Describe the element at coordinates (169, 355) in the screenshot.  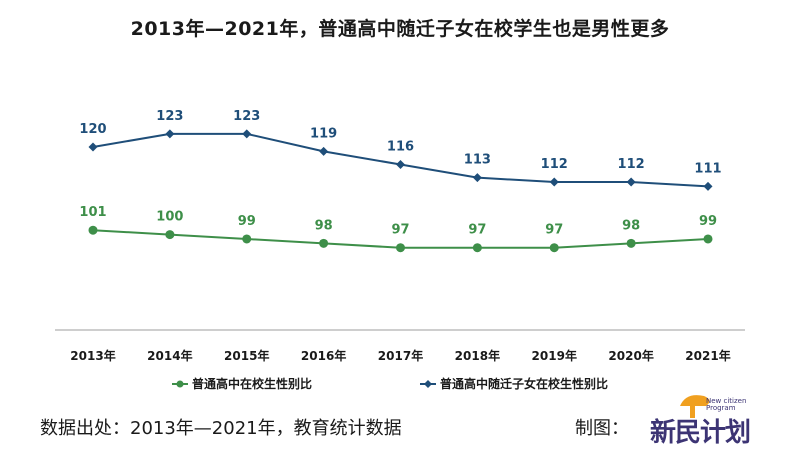
I see `x-tick-label: 2014年` at that location.